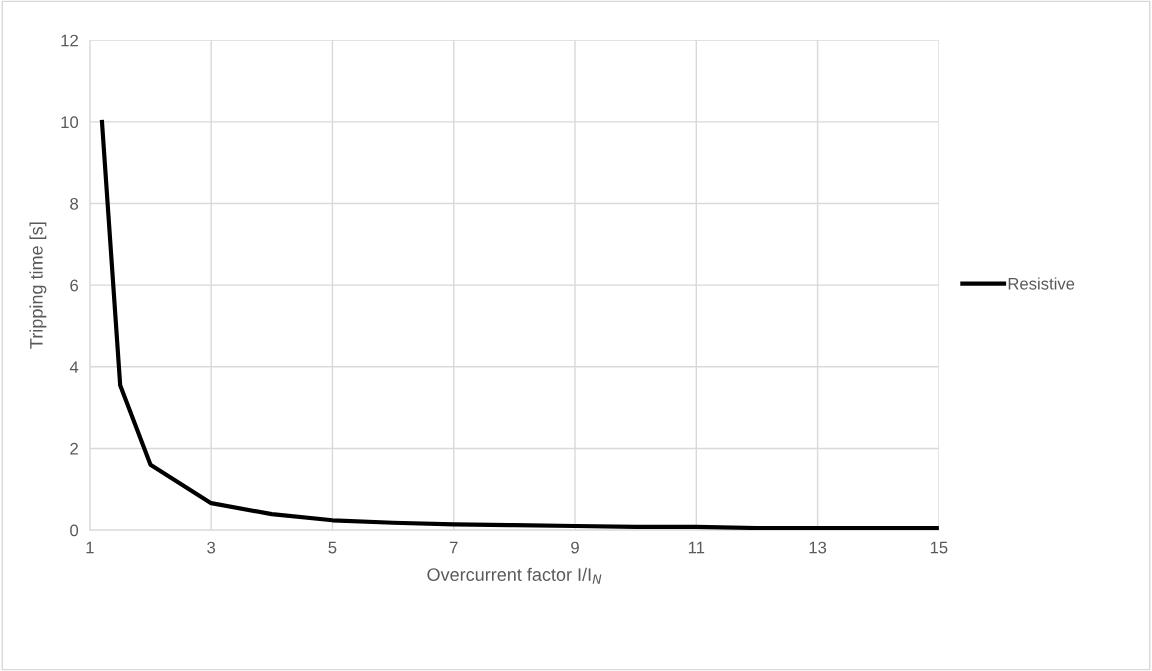 This screenshot has height=671, width=1152. I want to click on x-tick-label: 3, so click(211, 547).